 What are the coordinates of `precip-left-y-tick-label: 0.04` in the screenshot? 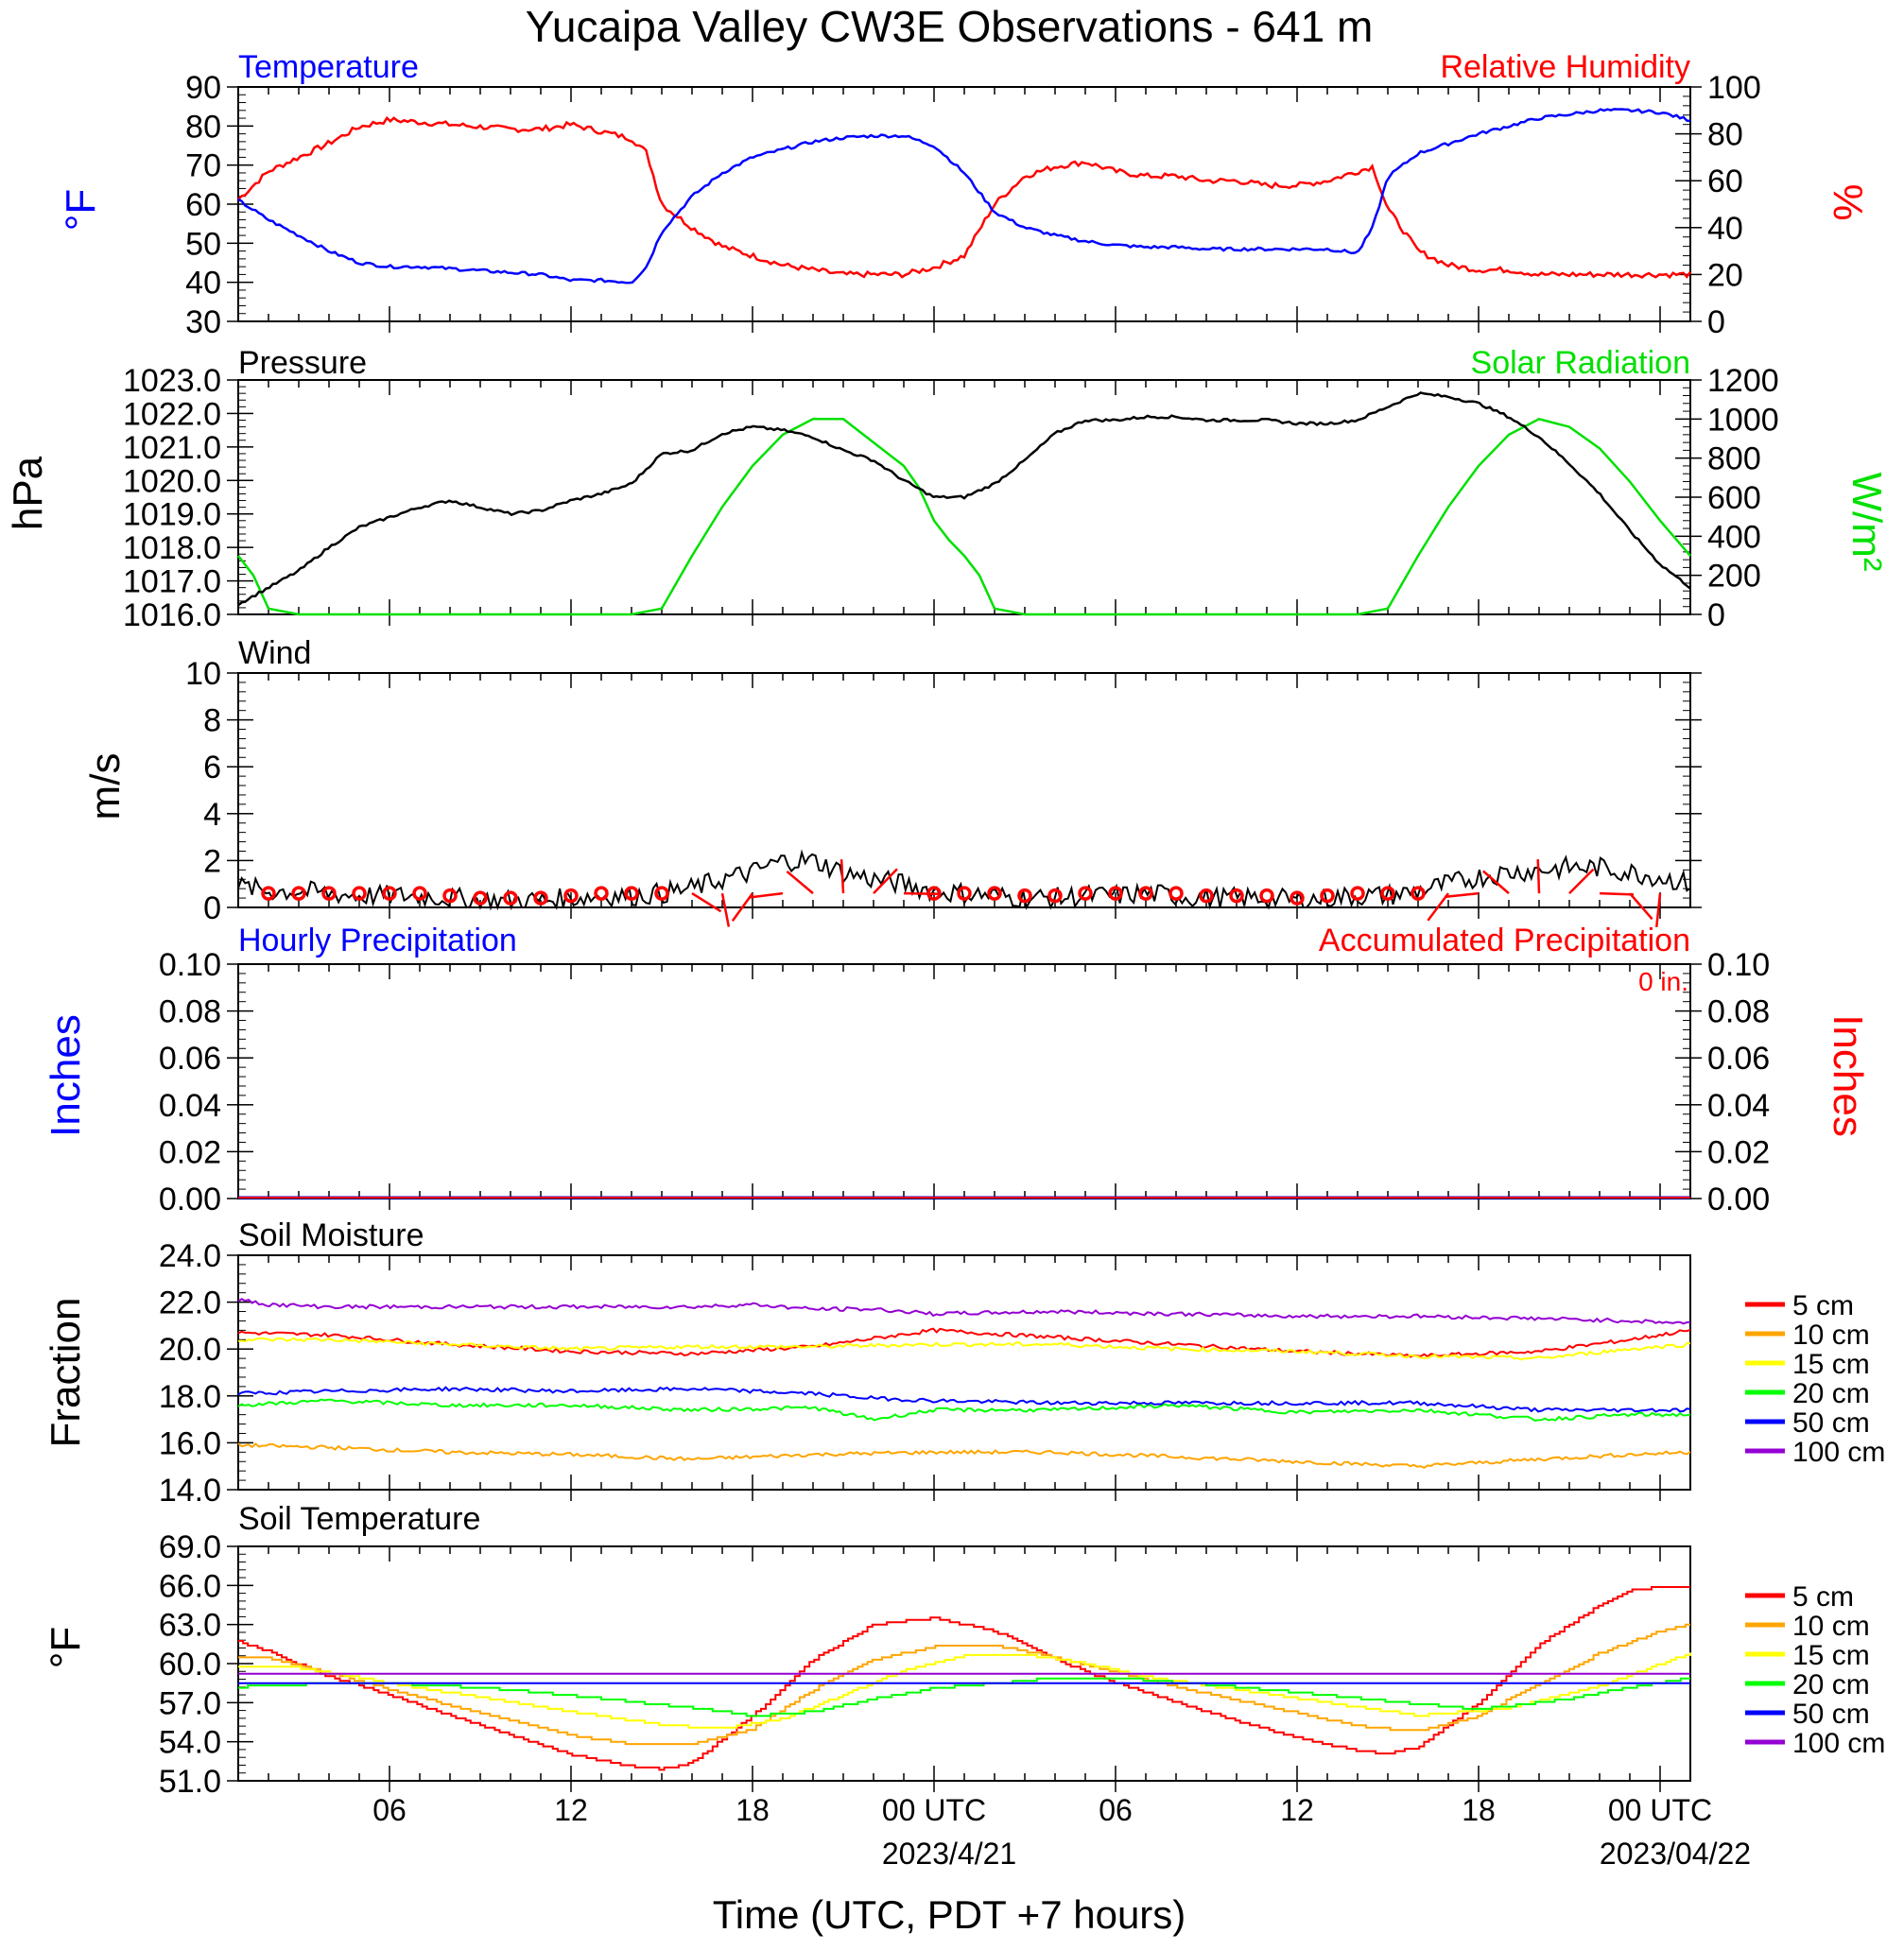 It's located at (190, 1106).